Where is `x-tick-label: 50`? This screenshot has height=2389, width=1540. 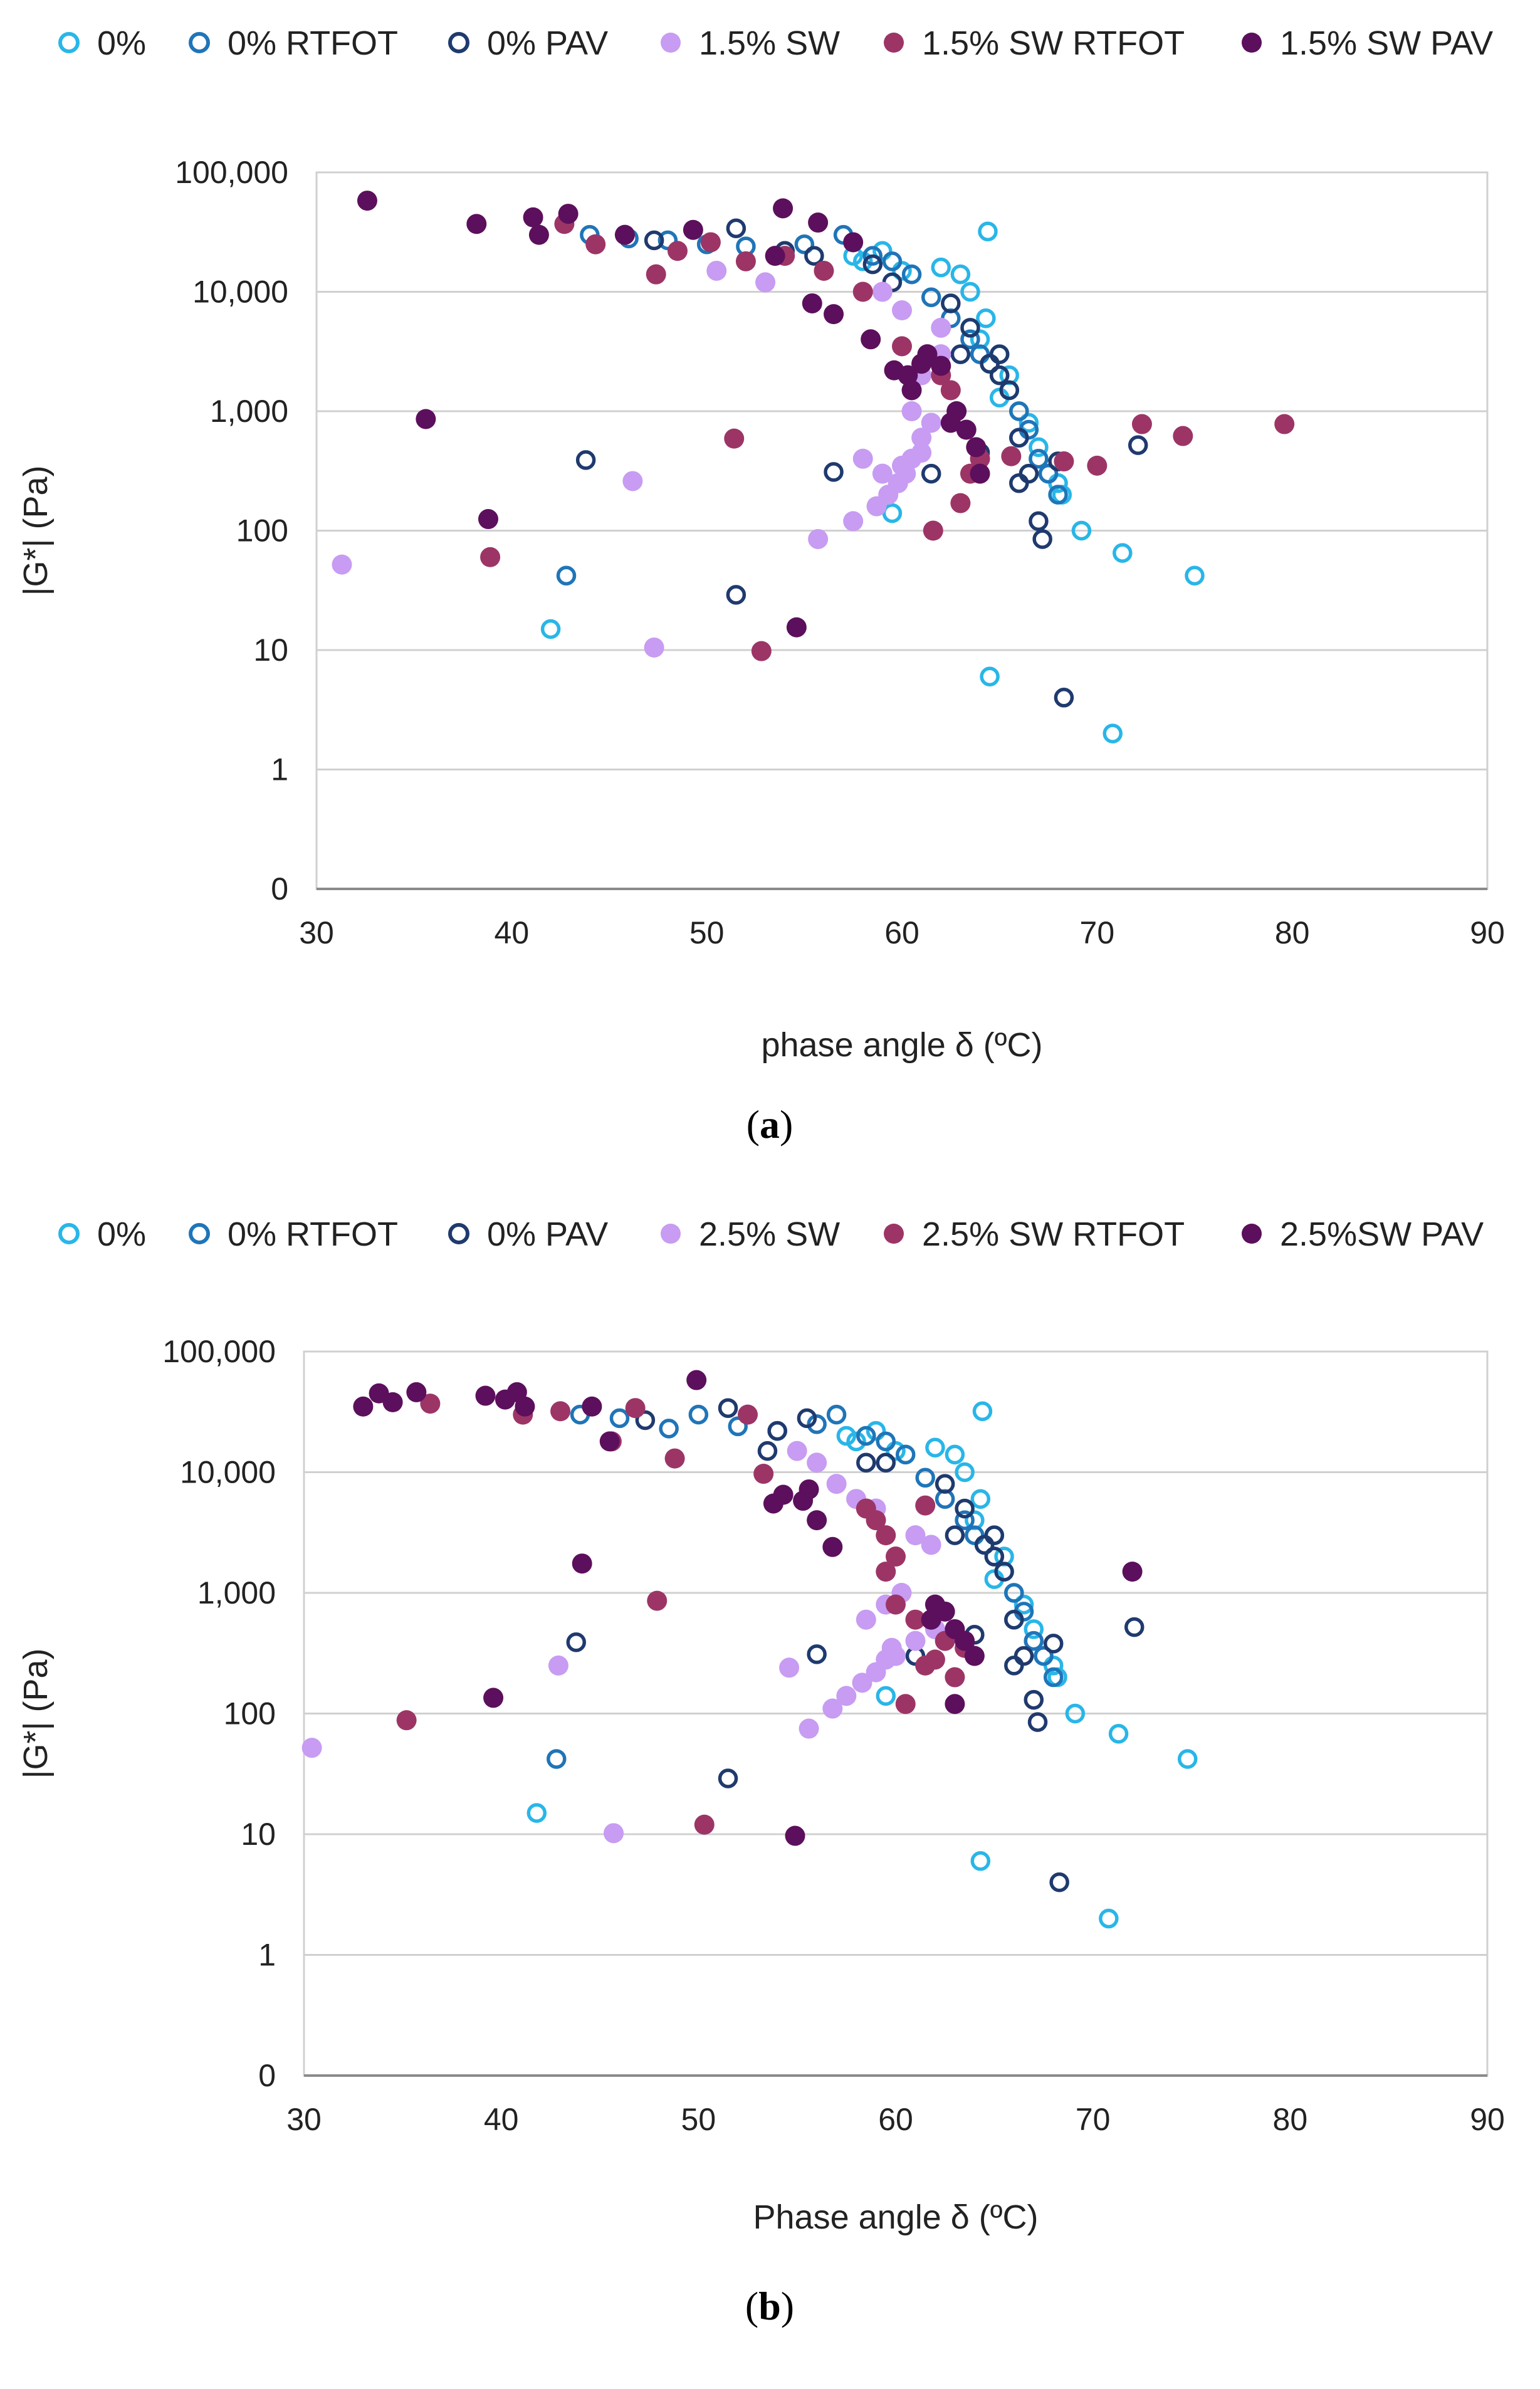 x-tick-label: 50 is located at coordinates (707, 932).